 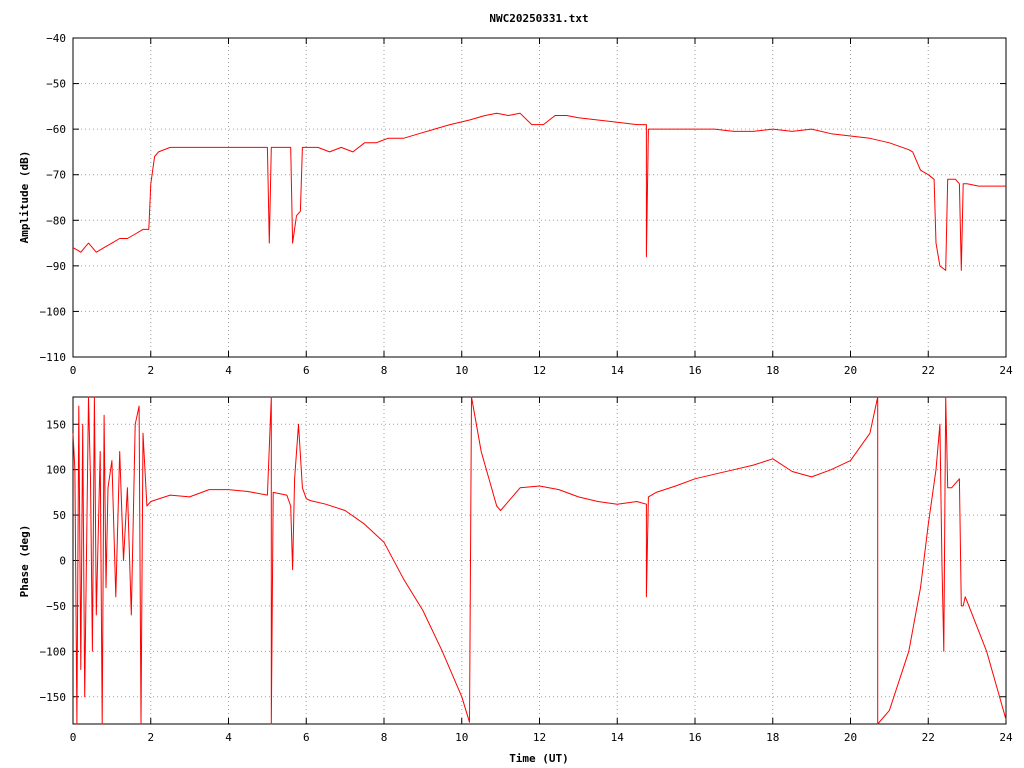 What do you see at coordinates (539, 758) in the screenshot?
I see `x-axis-label: Time (UT)` at bounding box center [539, 758].